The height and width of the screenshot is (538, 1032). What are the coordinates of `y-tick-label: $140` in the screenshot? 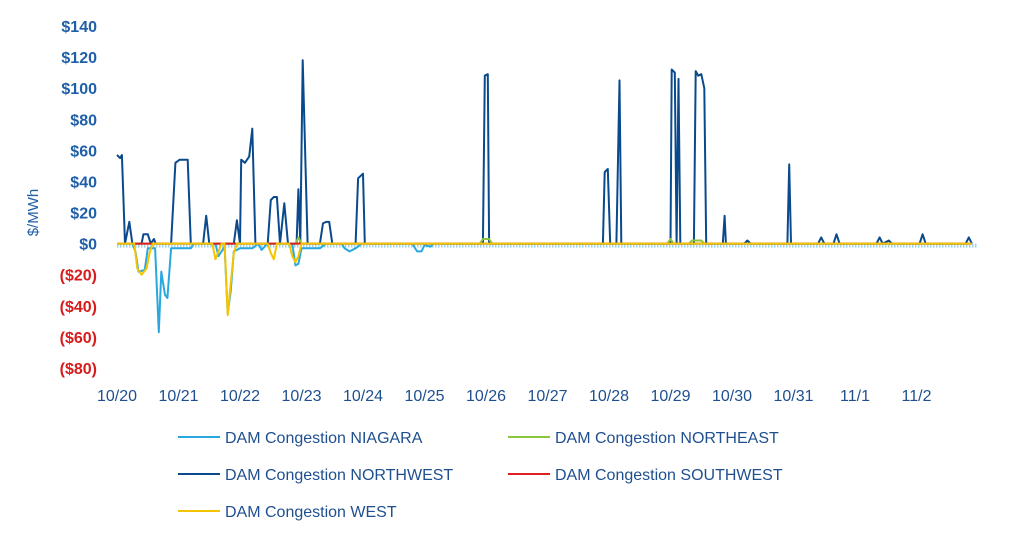 It's located at (79, 27).